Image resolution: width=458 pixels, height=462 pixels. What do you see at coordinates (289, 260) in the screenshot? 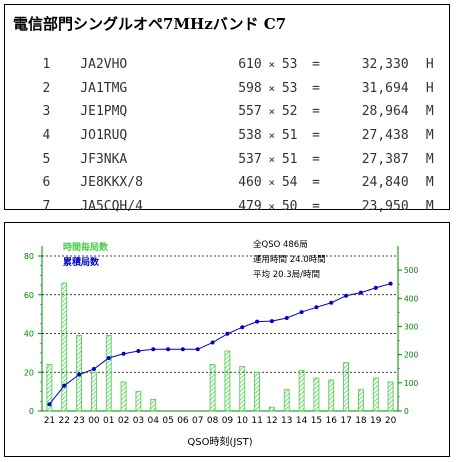
I see `info-text: 運用時間 24.0時間` at bounding box center [289, 260].